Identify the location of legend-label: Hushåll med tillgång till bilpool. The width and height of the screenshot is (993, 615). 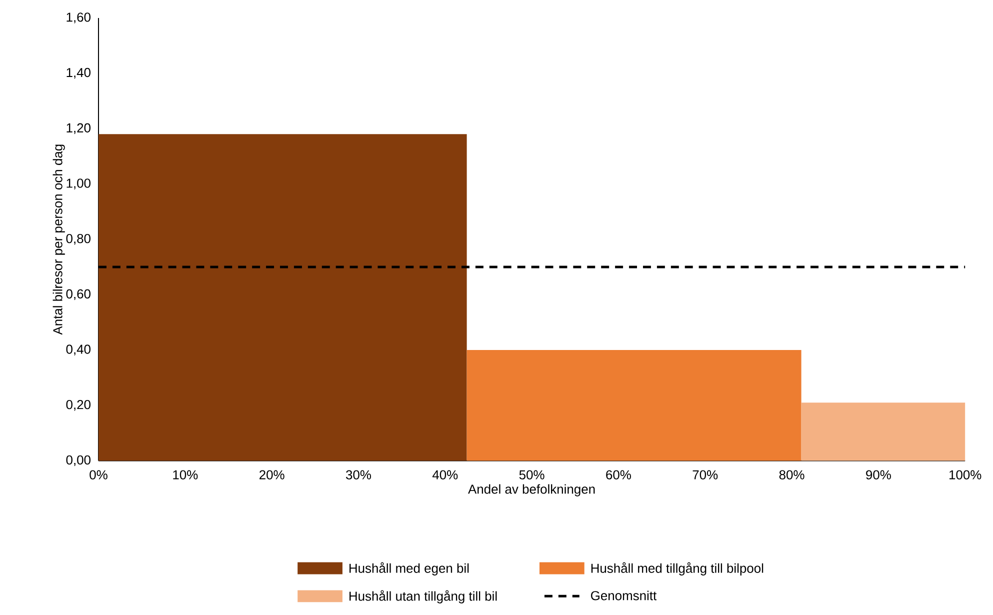
(677, 569).